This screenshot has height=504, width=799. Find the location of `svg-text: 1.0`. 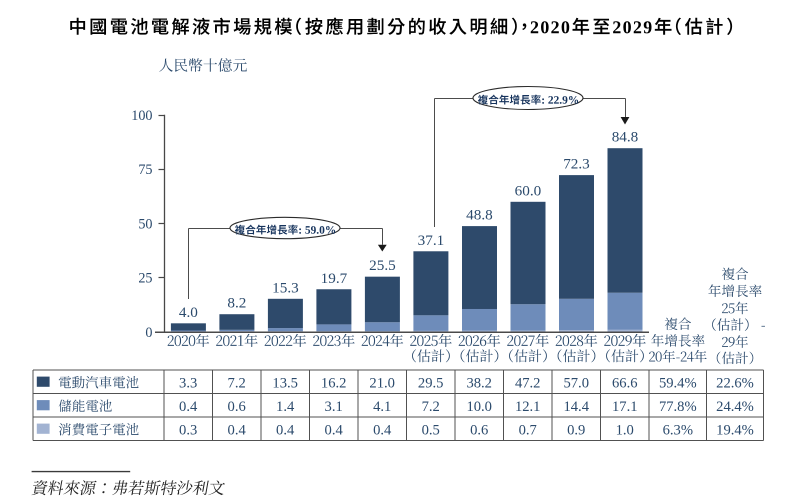

svg-text: 1.0 is located at coordinates (625, 430).